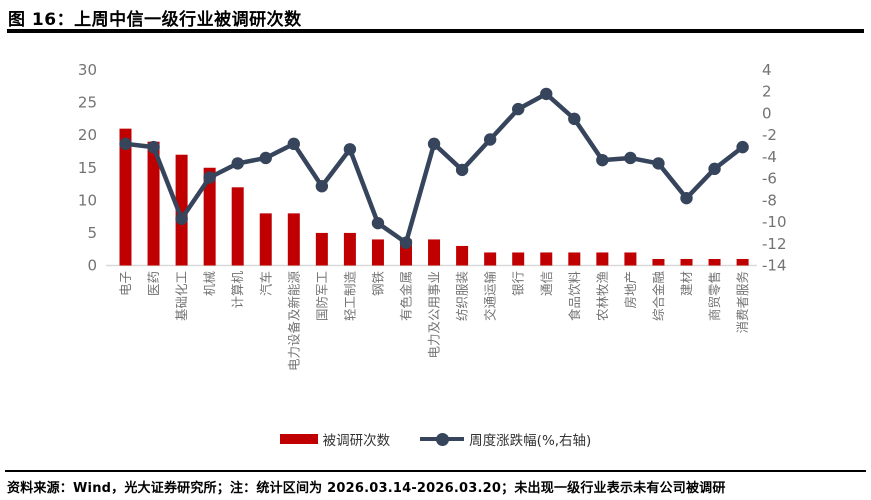  What do you see at coordinates (769, 200) in the screenshot?
I see `axis-tick-right: -8` at bounding box center [769, 200].